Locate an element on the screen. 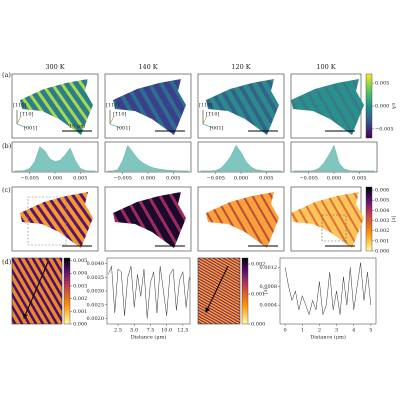 Image resolution: width=400 pixels, height=400 pixels. colorbar-tick-label: −0.005 is located at coordinates (384, 129).